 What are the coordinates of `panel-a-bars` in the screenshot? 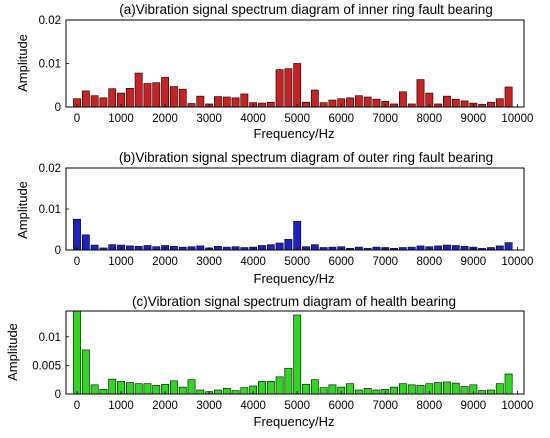 It's located at (293, 85).